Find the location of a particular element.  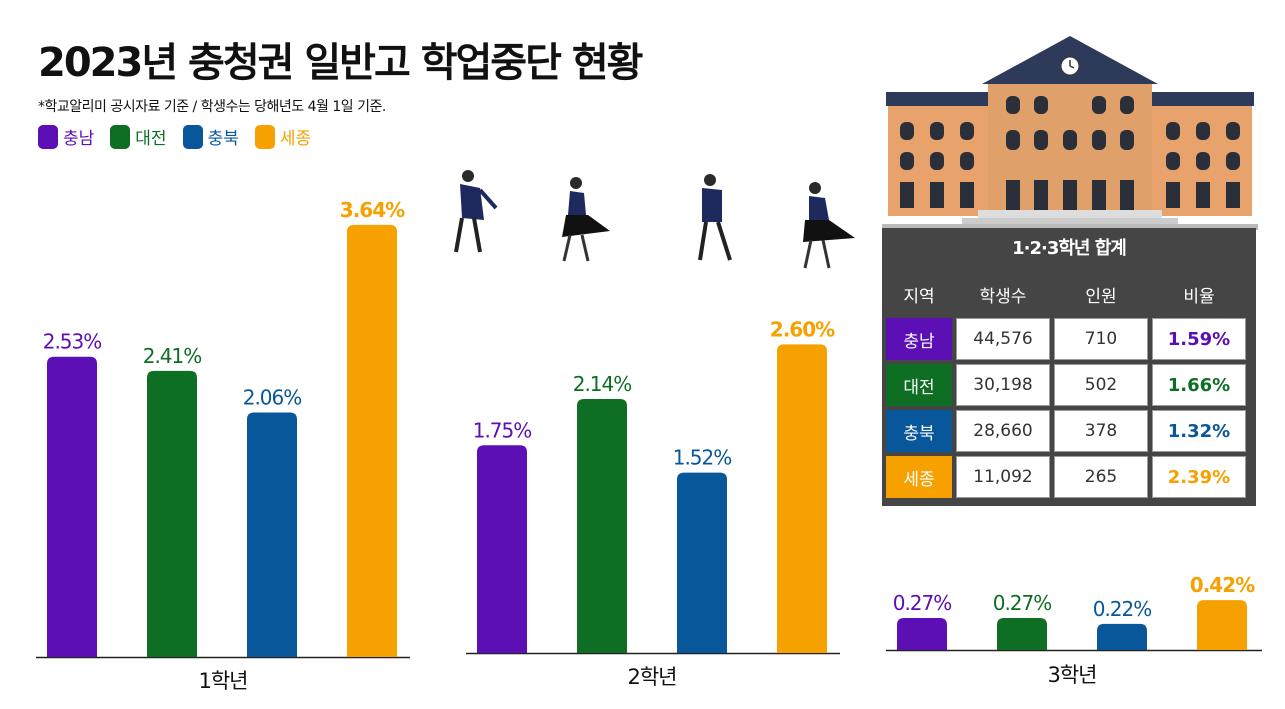

table-header: 지역 is located at coordinates (919, 294).